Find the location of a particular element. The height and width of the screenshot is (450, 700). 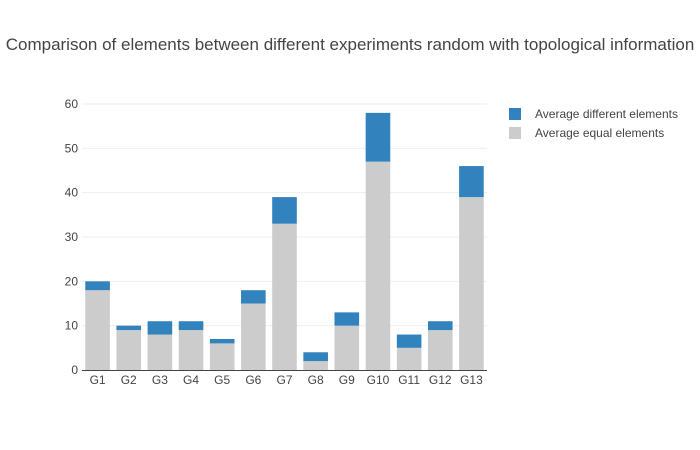

y-tick-label: 50 is located at coordinates (72, 148).